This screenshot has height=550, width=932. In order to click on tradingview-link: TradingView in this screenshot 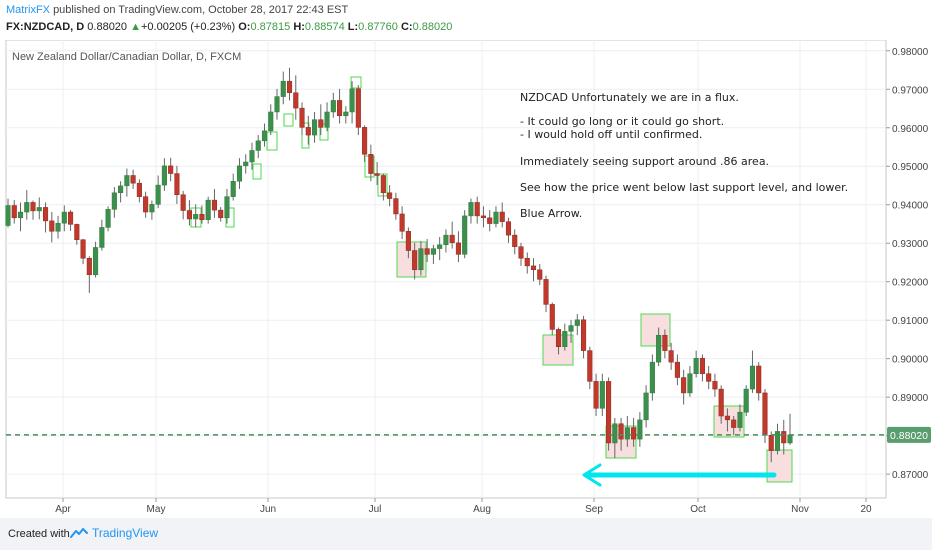, I will do `click(114, 533)`.